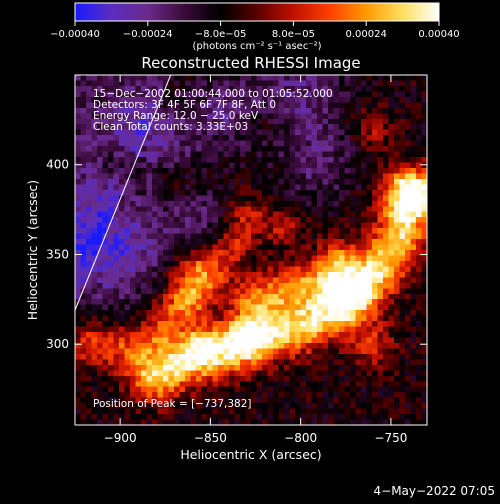 The image size is (500, 504). I want to click on colorbar-tick-label: −8.0e−05, so click(221, 34).